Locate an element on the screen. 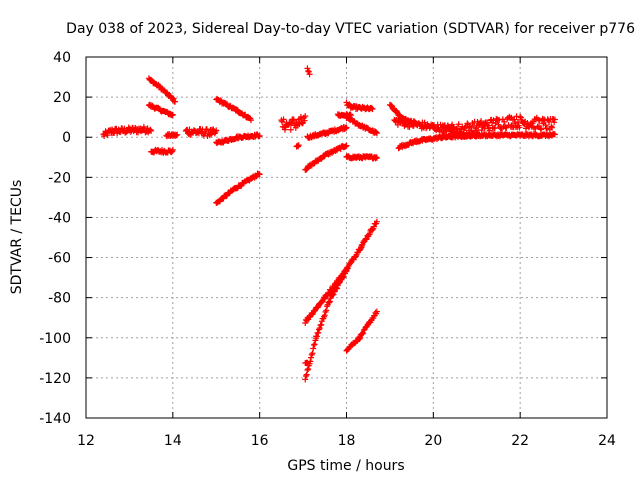 This screenshot has height=480, width=640. x-tick-label: 12 is located at coordinates (86, 441).